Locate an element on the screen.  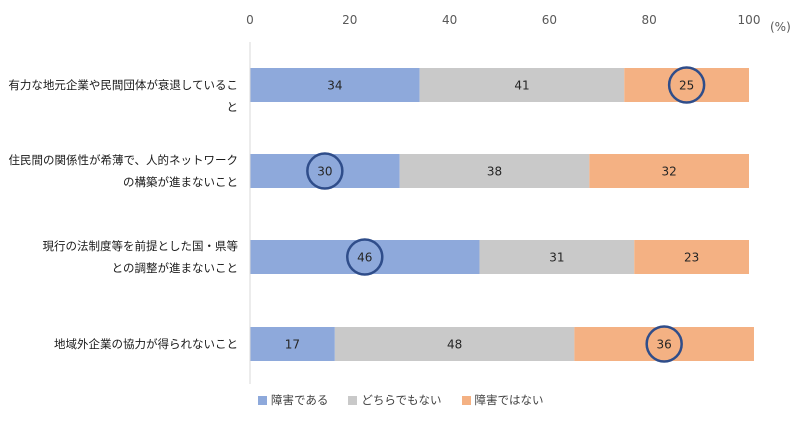
unit-label: (%) is located at coordinates (780, 27).